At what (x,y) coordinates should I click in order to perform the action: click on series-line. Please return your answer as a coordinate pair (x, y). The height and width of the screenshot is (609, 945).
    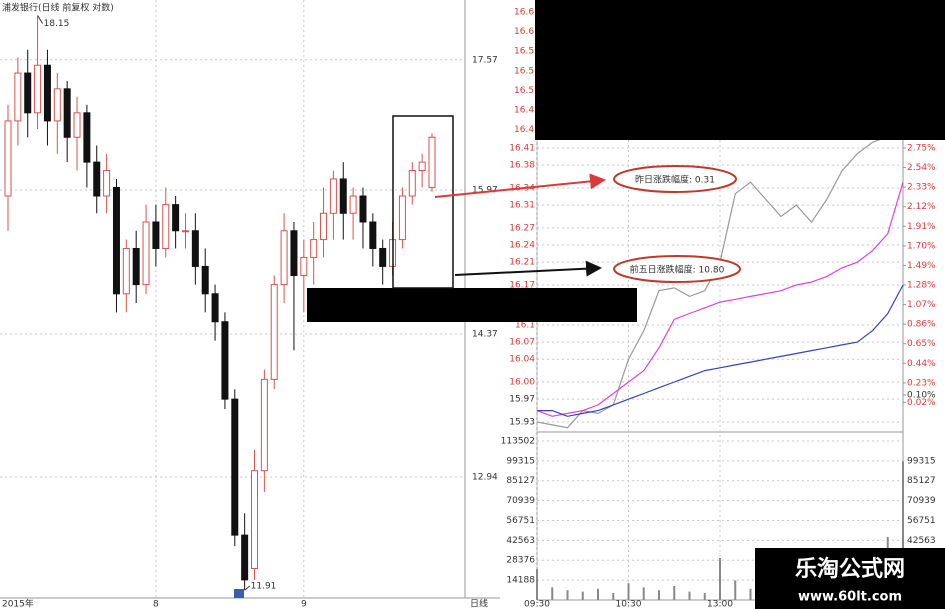
    Looking at the image, I should click on (720, 350).